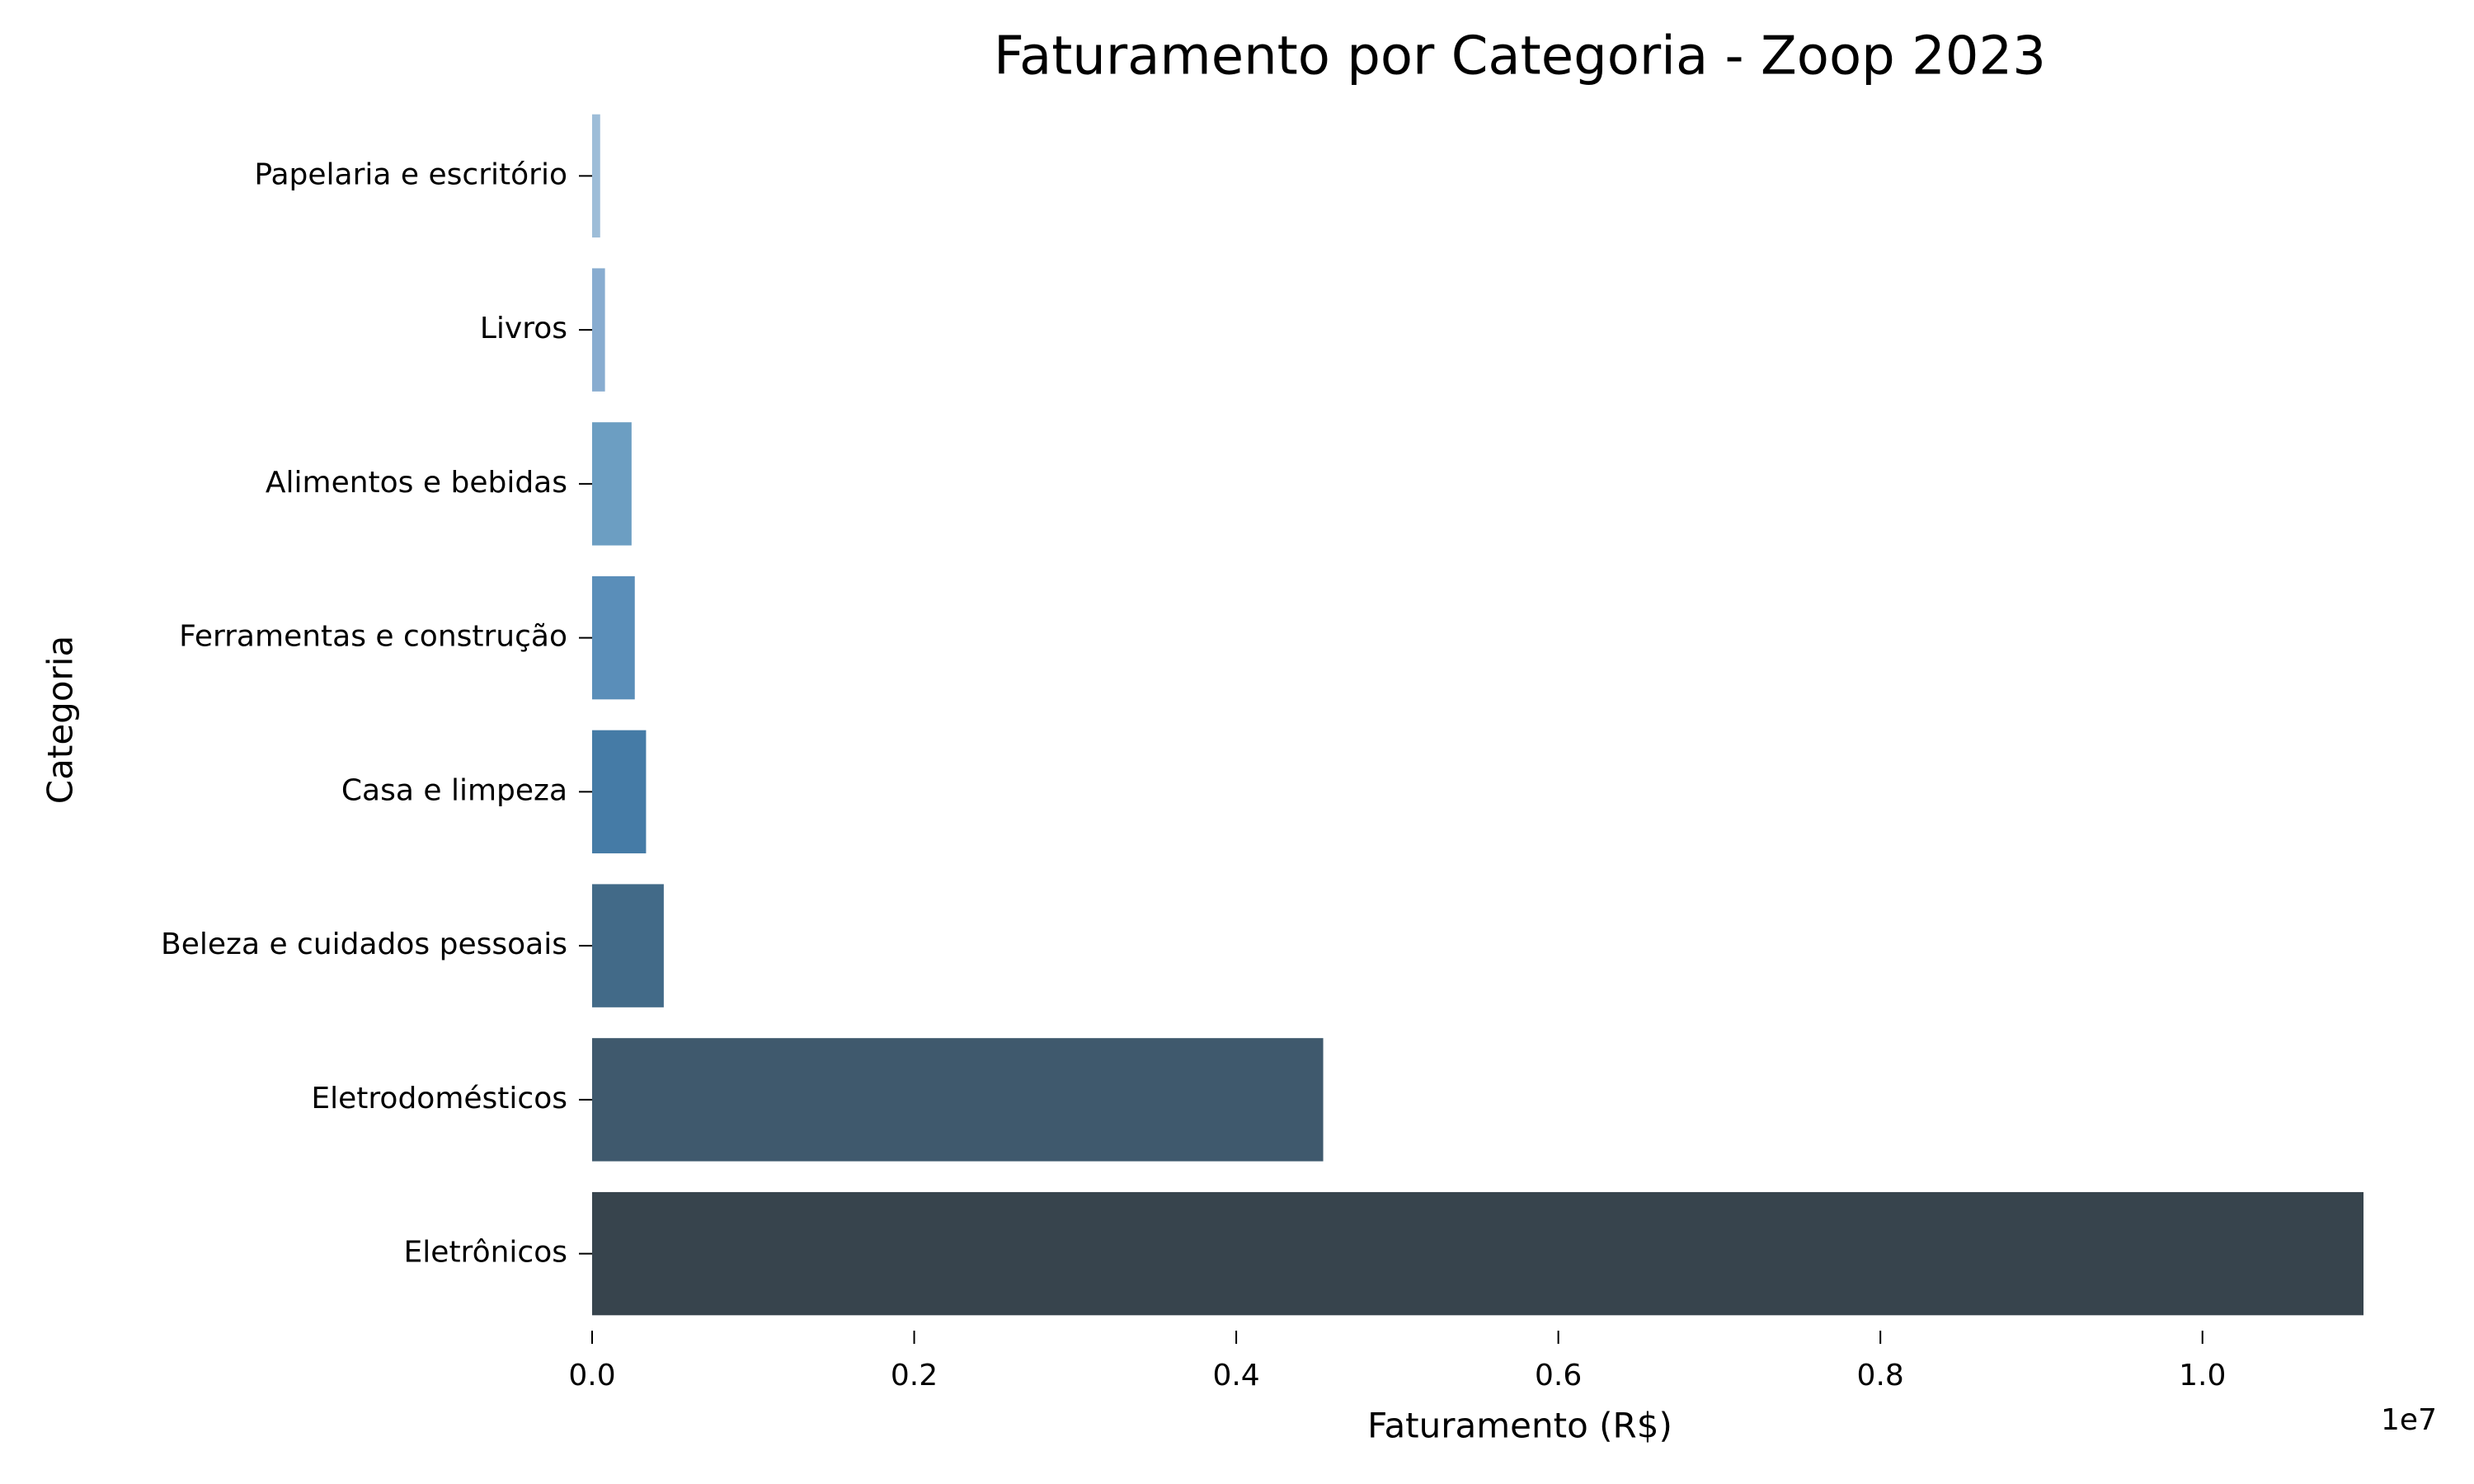 Image resolution: width=2474 pixels, height=1484 pixels. Describe the element at coordinates (1520, 56) in the screenshot. I see `chart-title: Faturamento por Categoria - Zoop 2023` at that location.